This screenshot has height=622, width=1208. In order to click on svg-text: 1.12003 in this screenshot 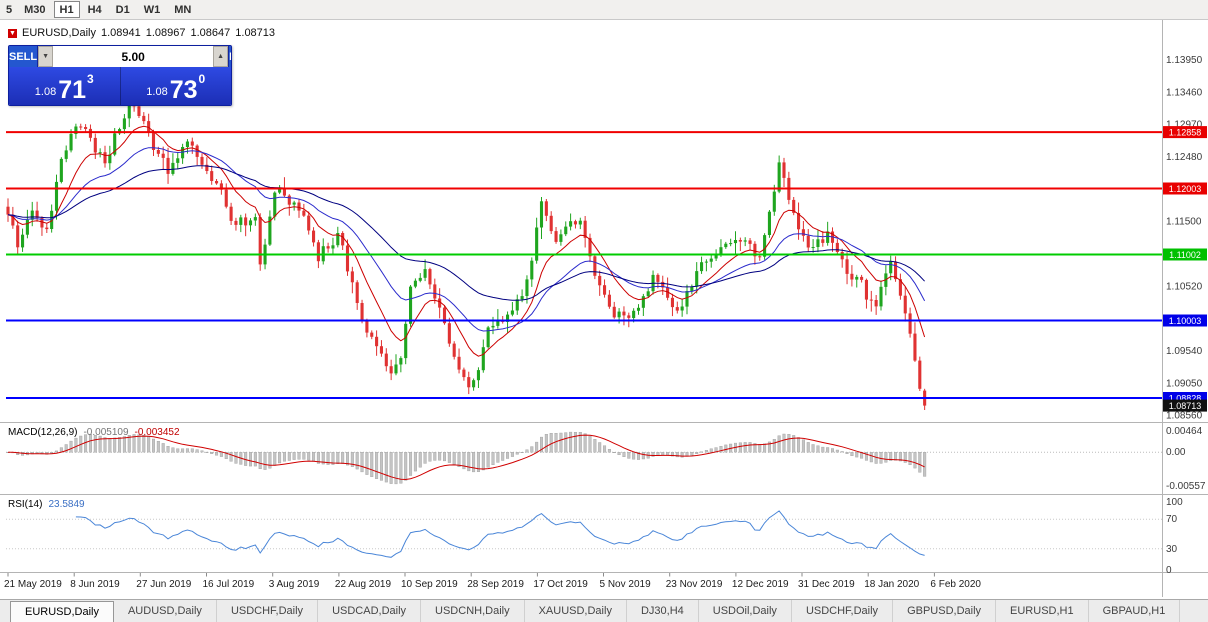, I will do `click(1185, 189)`.